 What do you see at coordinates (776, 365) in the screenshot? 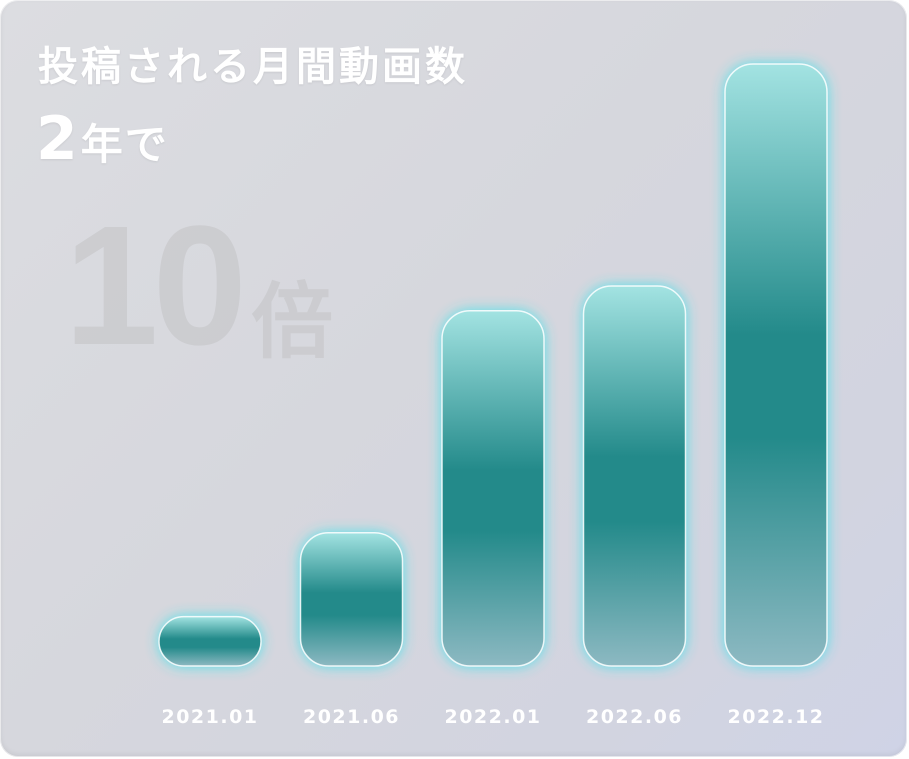
I see `bar-2022.12` at bounding box center [776, 365].